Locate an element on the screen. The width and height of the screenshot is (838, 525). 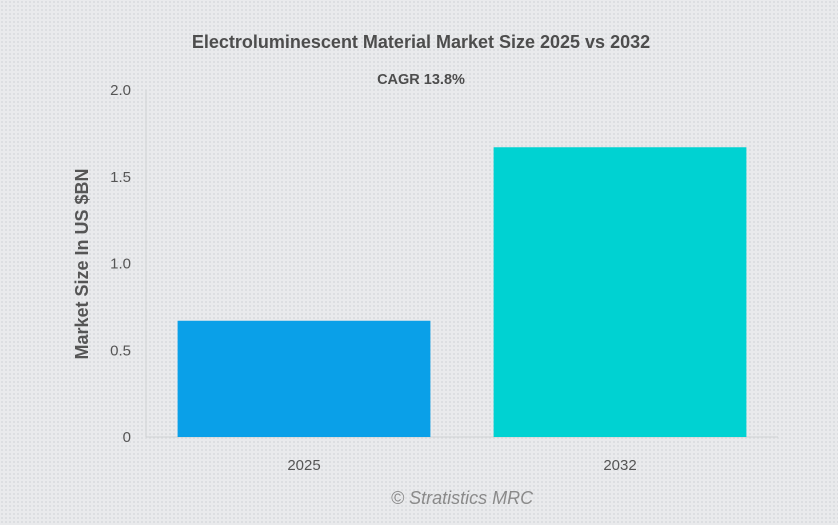
chart-subtitle: CAGR 13.8% is located at coordinates (421, 80).